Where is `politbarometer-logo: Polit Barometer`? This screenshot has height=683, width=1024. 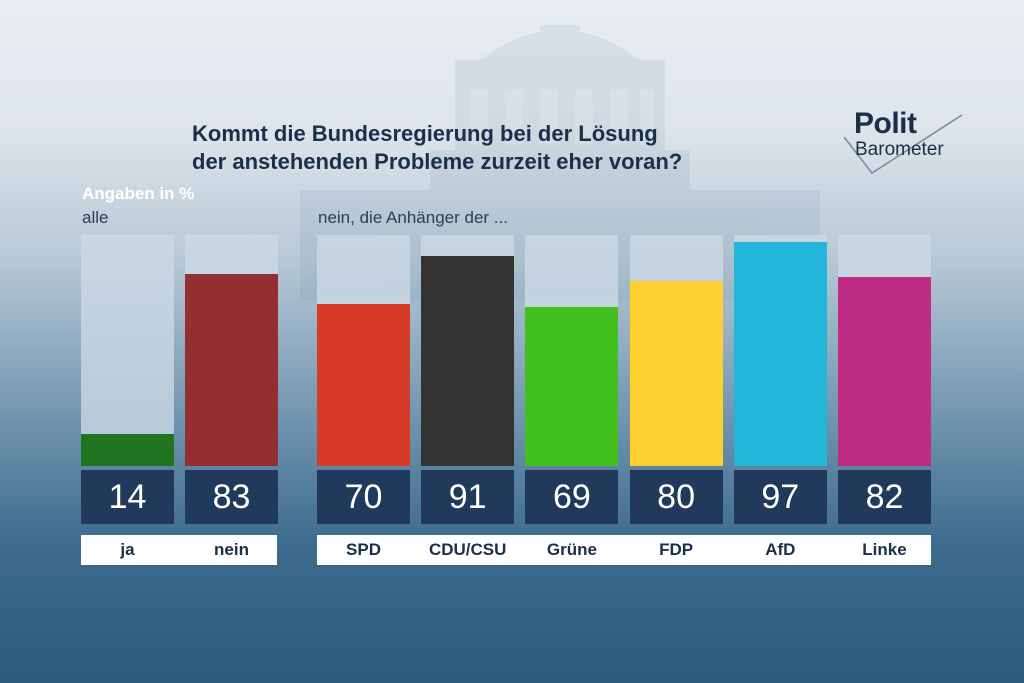
politbarometer-logo: Polit Barometer is located at coordinates (903, 142).